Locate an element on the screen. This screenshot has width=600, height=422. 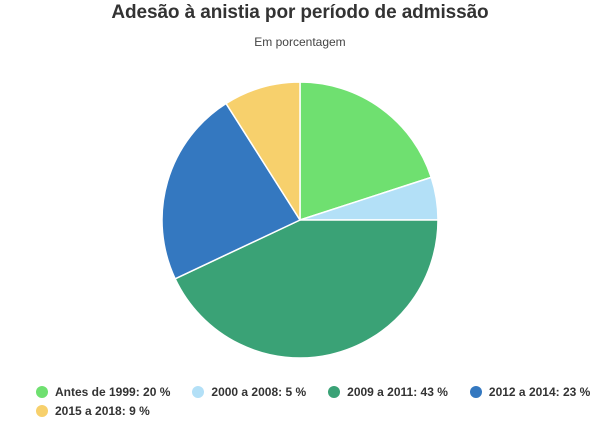
legend-row: 2015 a 2018: 9 % is located at coordinates (310, 410).